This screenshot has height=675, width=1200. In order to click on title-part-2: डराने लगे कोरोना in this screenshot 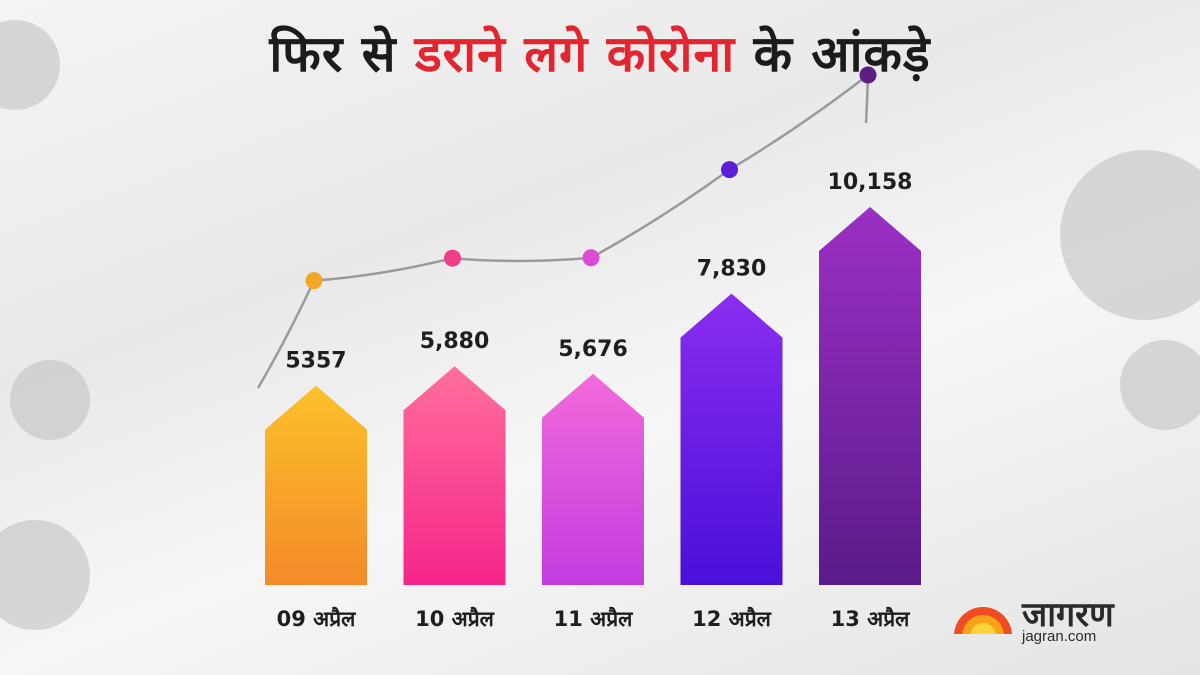, I will do `click(575, 54)`.